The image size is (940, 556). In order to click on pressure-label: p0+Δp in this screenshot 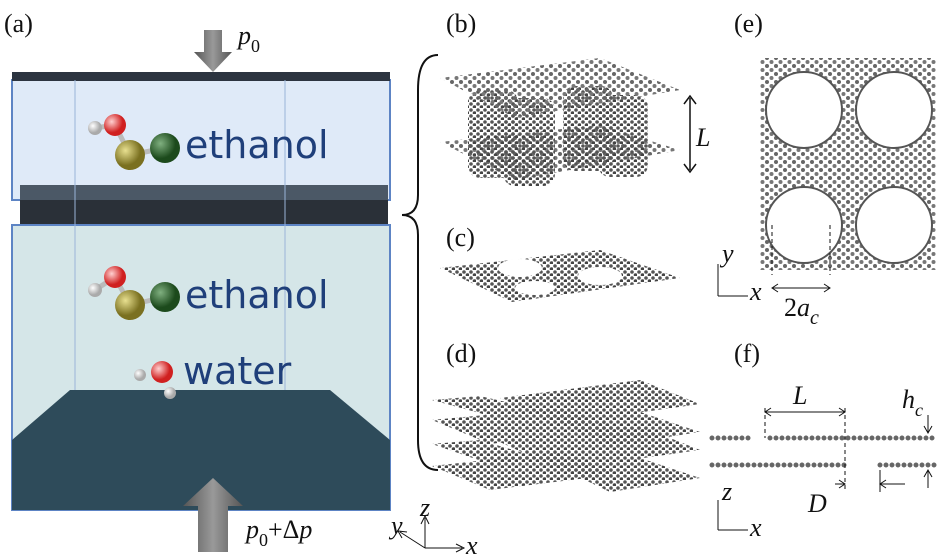, I will do `click(278, 532)`.